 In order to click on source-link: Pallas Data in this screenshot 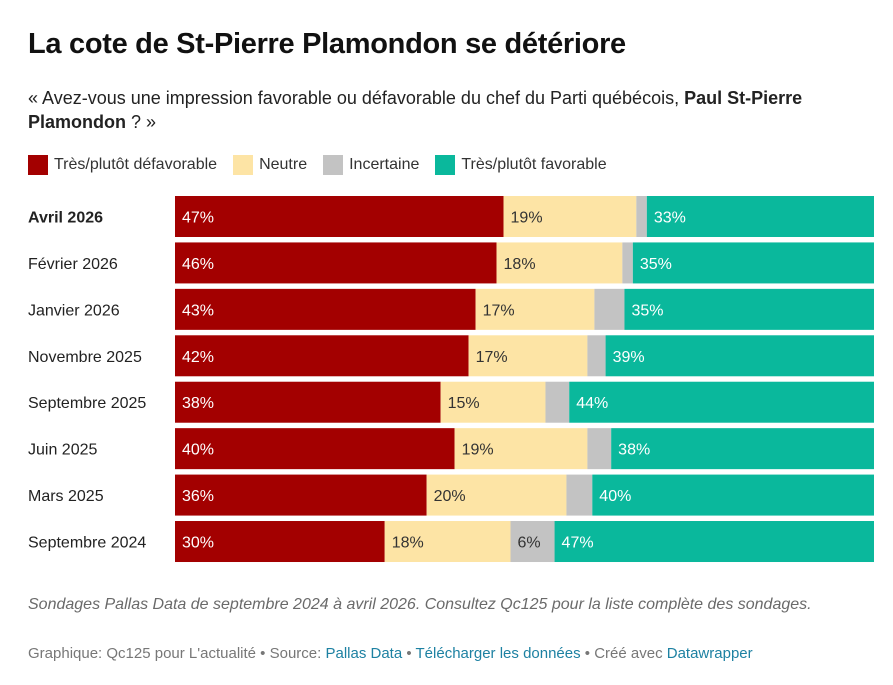, I will do `click(364, 653)`.